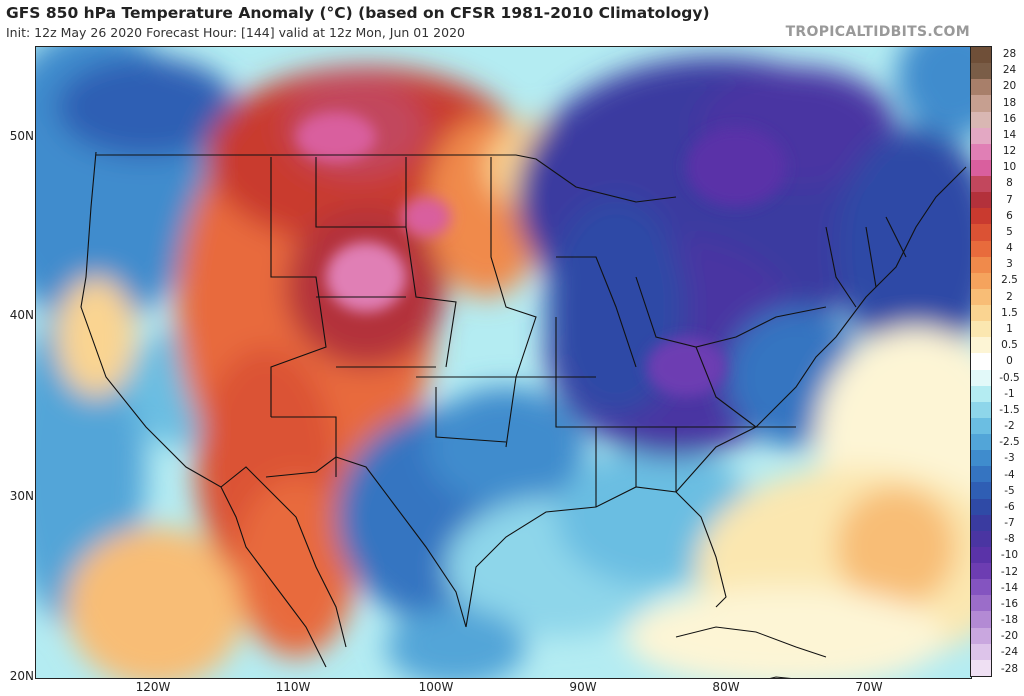 The image size is (1024, 696). I want to click on colorbar-label: 0.5, so click(1009, 345).